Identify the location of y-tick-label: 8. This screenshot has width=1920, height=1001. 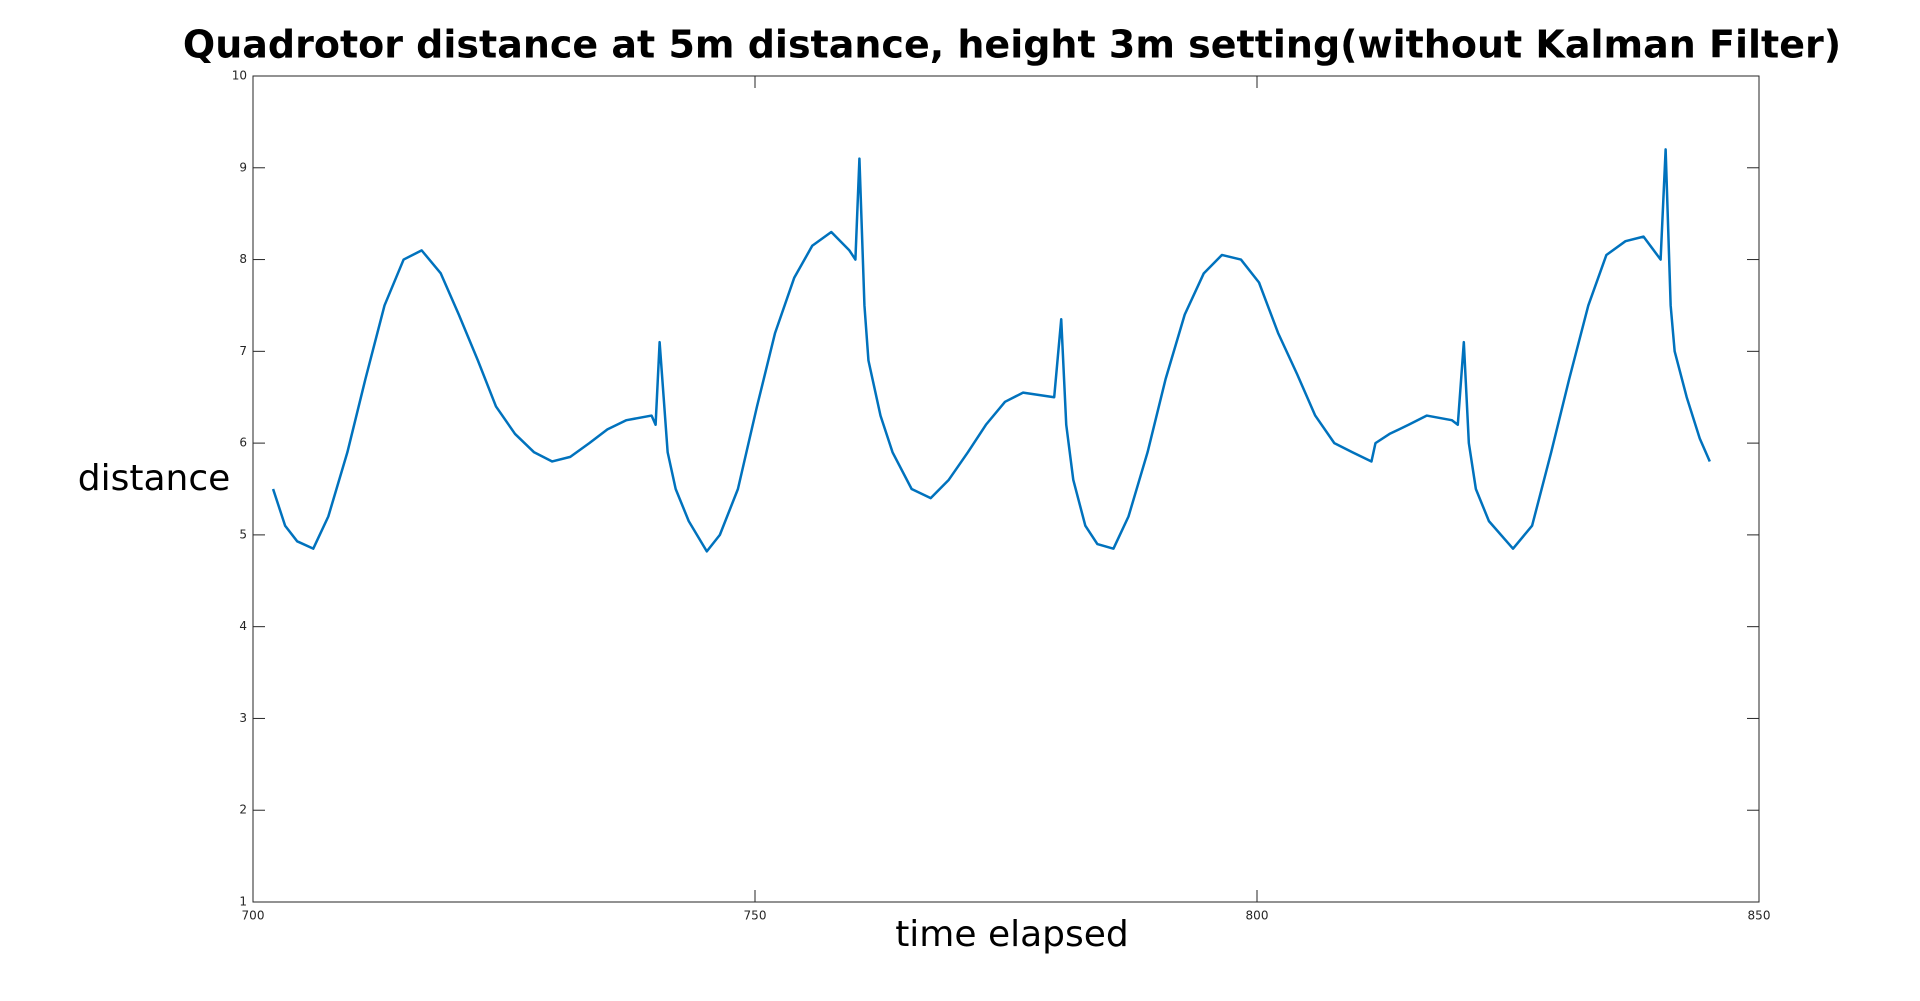
(243, 259).